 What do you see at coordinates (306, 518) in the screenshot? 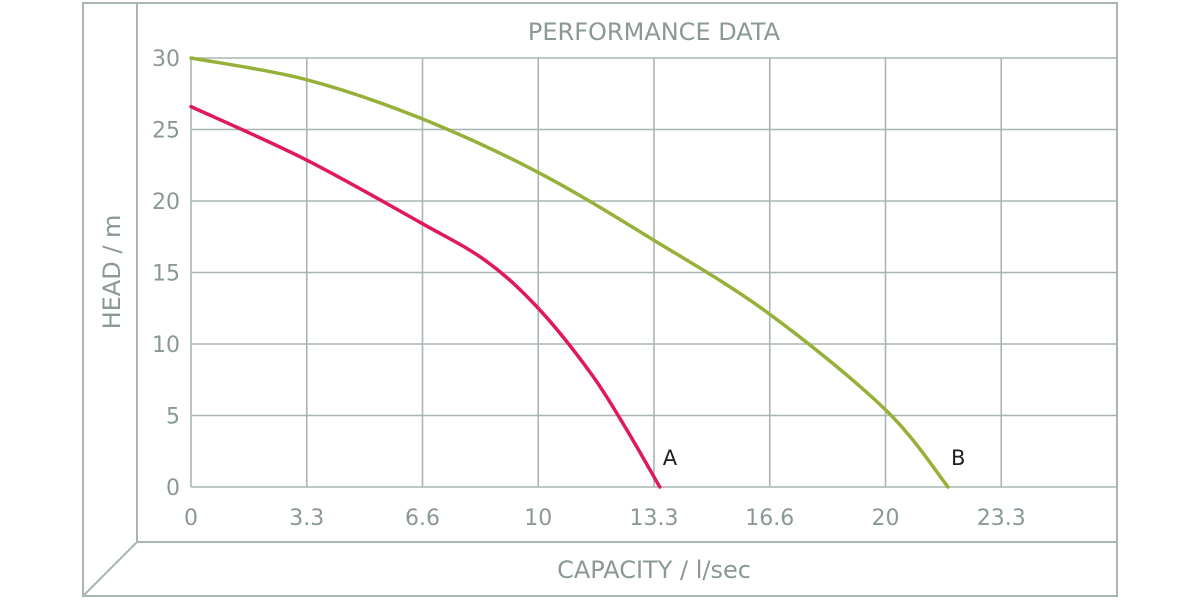
I see `x-tick-label: 3.3` at bounding box center [306, 518].